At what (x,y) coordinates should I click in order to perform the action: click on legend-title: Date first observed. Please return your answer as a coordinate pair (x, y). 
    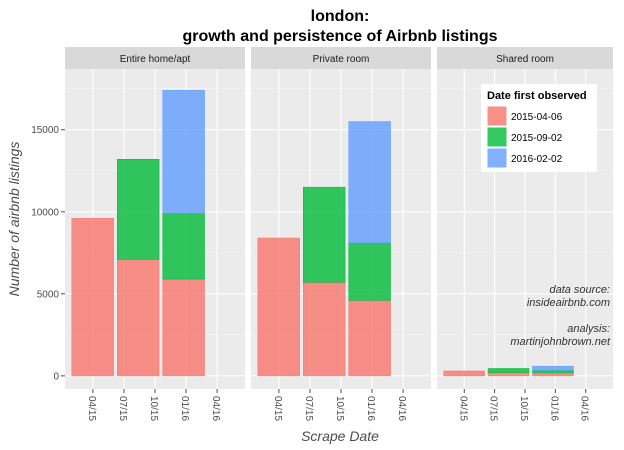
    Looking at the image, I should click on (537, 96).